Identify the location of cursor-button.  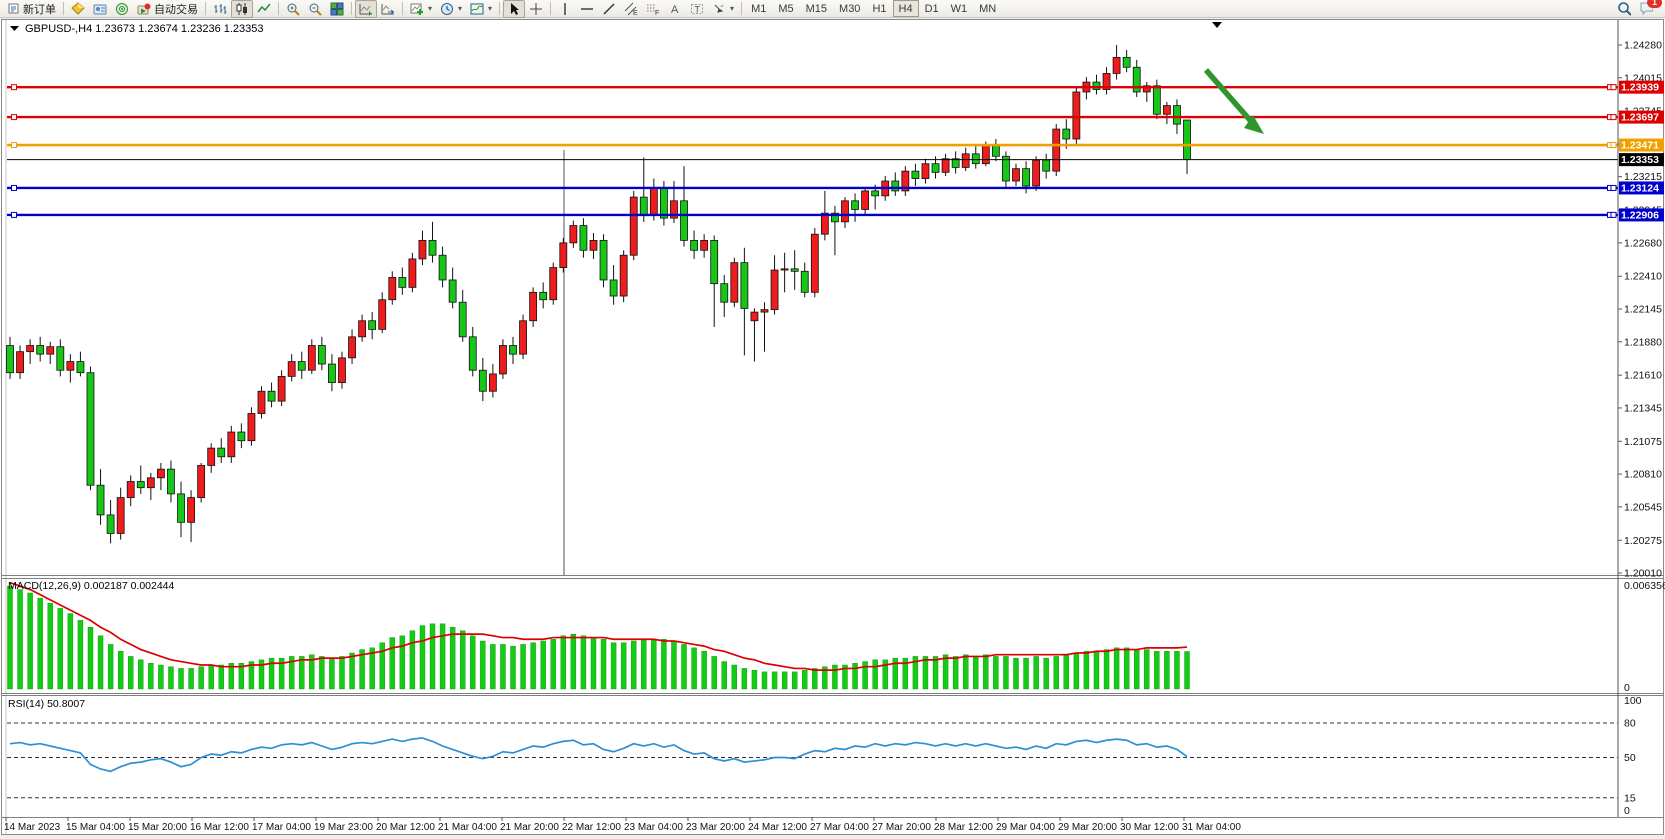
(514, 9).